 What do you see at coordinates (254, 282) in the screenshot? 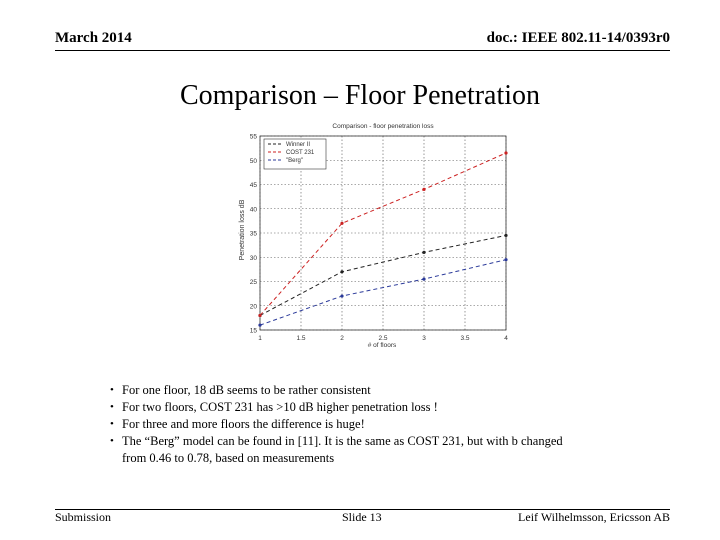
I see `y-tick-label: 25` at bounding box center [254, 282].